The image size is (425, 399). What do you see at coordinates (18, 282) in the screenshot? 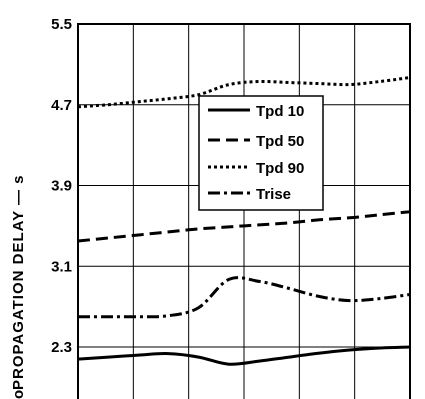
I see `y-axis-title: PROPAGATION DELAY — s` at bounding box center [18, 282].